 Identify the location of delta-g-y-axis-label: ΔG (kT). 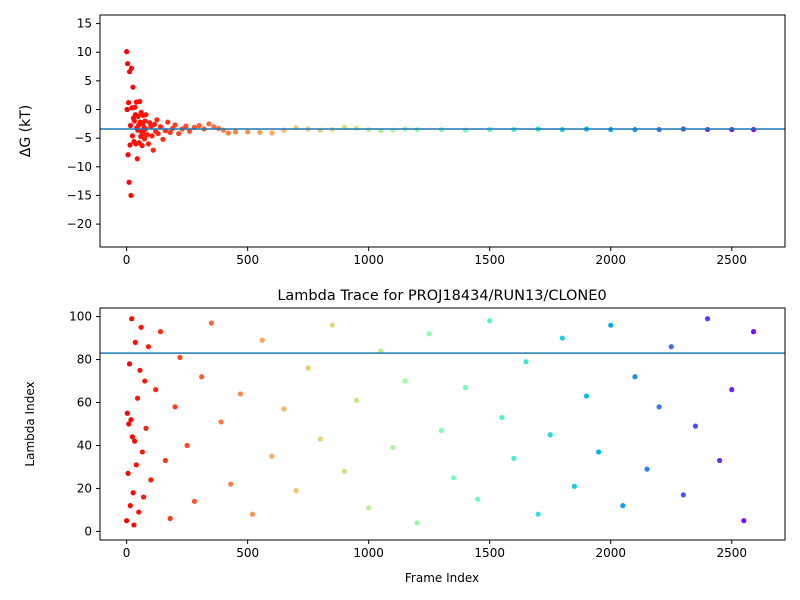
(26, 131).